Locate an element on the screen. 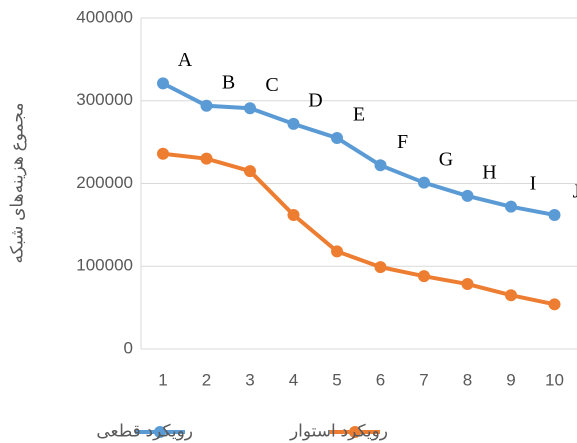  legend-label: رویکرد قطعی is located at coordinates (144, 430).